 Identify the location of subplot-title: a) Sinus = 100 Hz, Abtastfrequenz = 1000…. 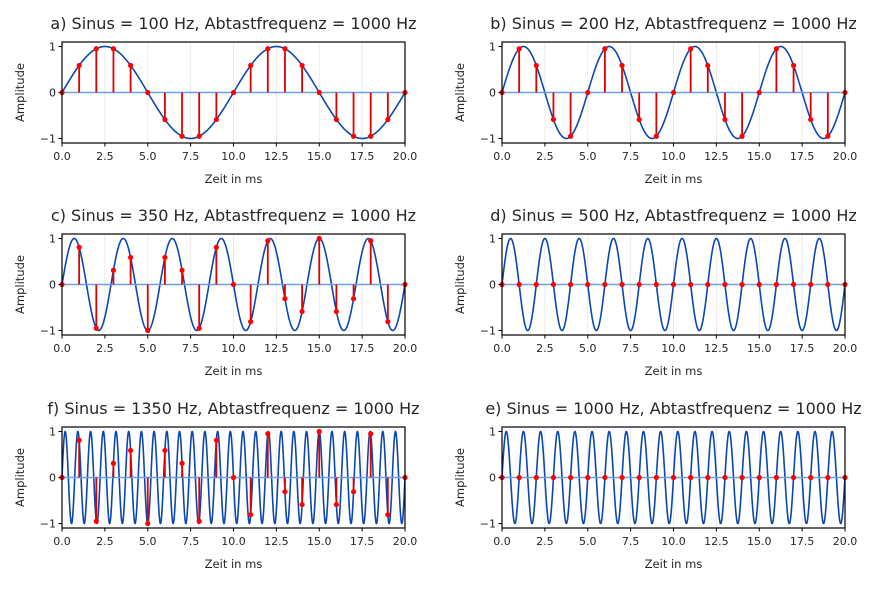
(233, 23).